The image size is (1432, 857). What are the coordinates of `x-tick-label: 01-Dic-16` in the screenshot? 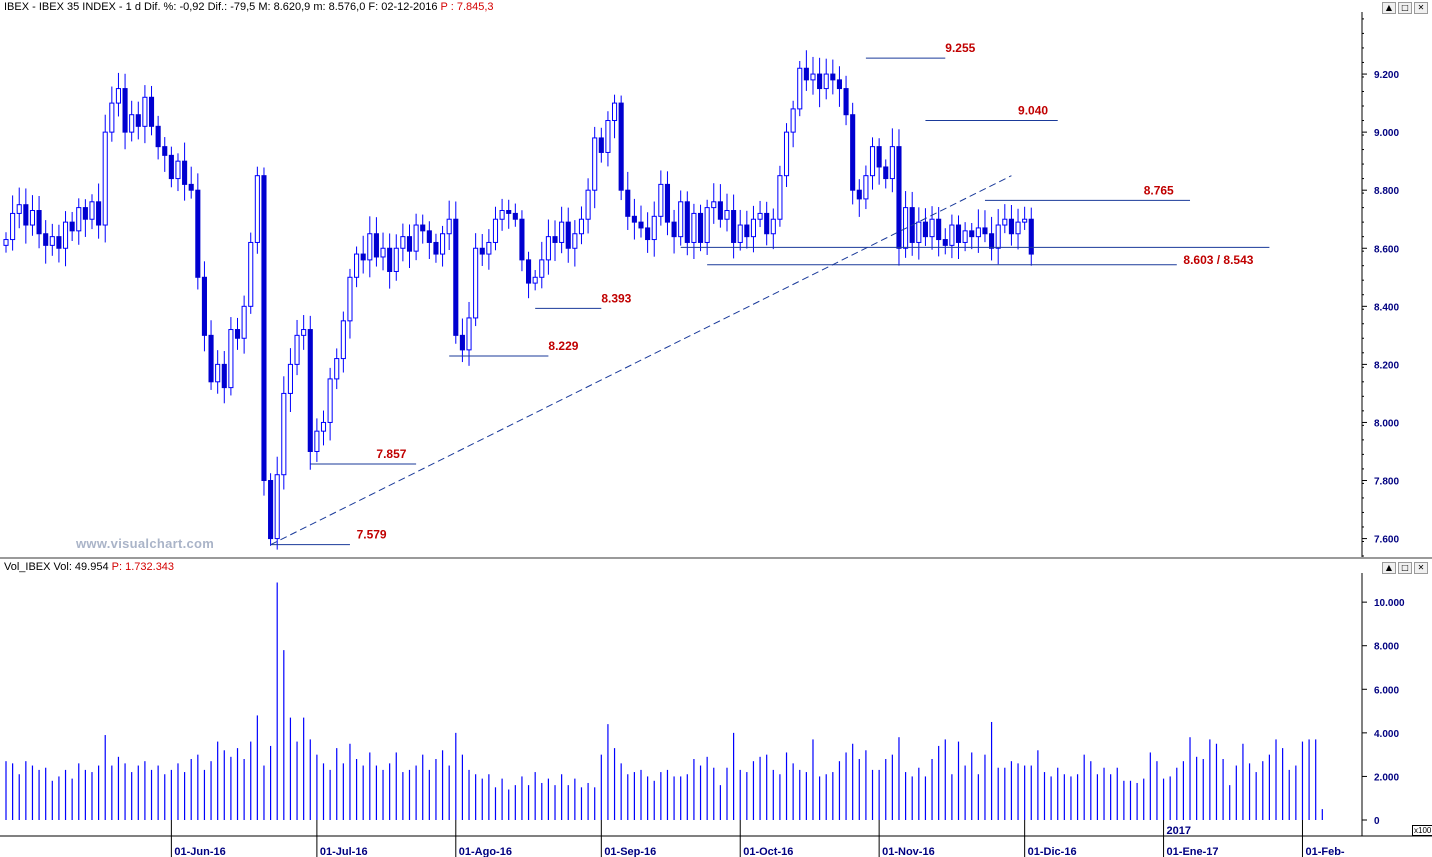 It's located at (1052, 851).